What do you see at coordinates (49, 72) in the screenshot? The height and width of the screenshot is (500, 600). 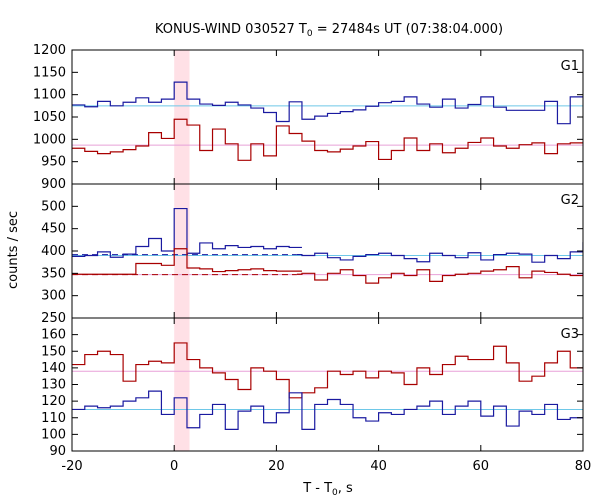 I see `y-tick-label: 1150` at bounding box center [49, 72].